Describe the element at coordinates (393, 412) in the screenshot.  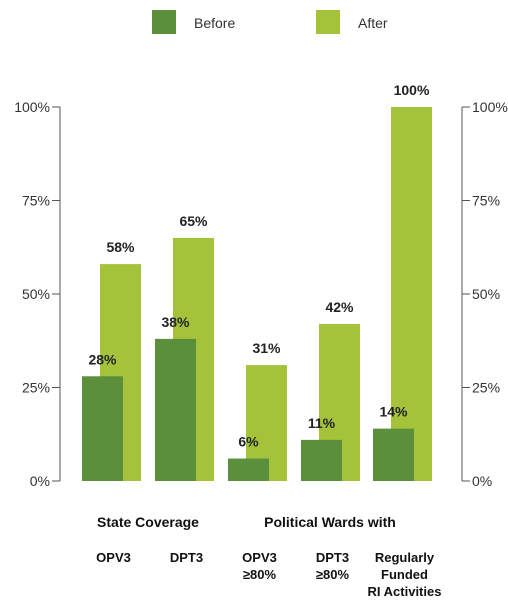
I see `value-label-before: 14%` at that location.